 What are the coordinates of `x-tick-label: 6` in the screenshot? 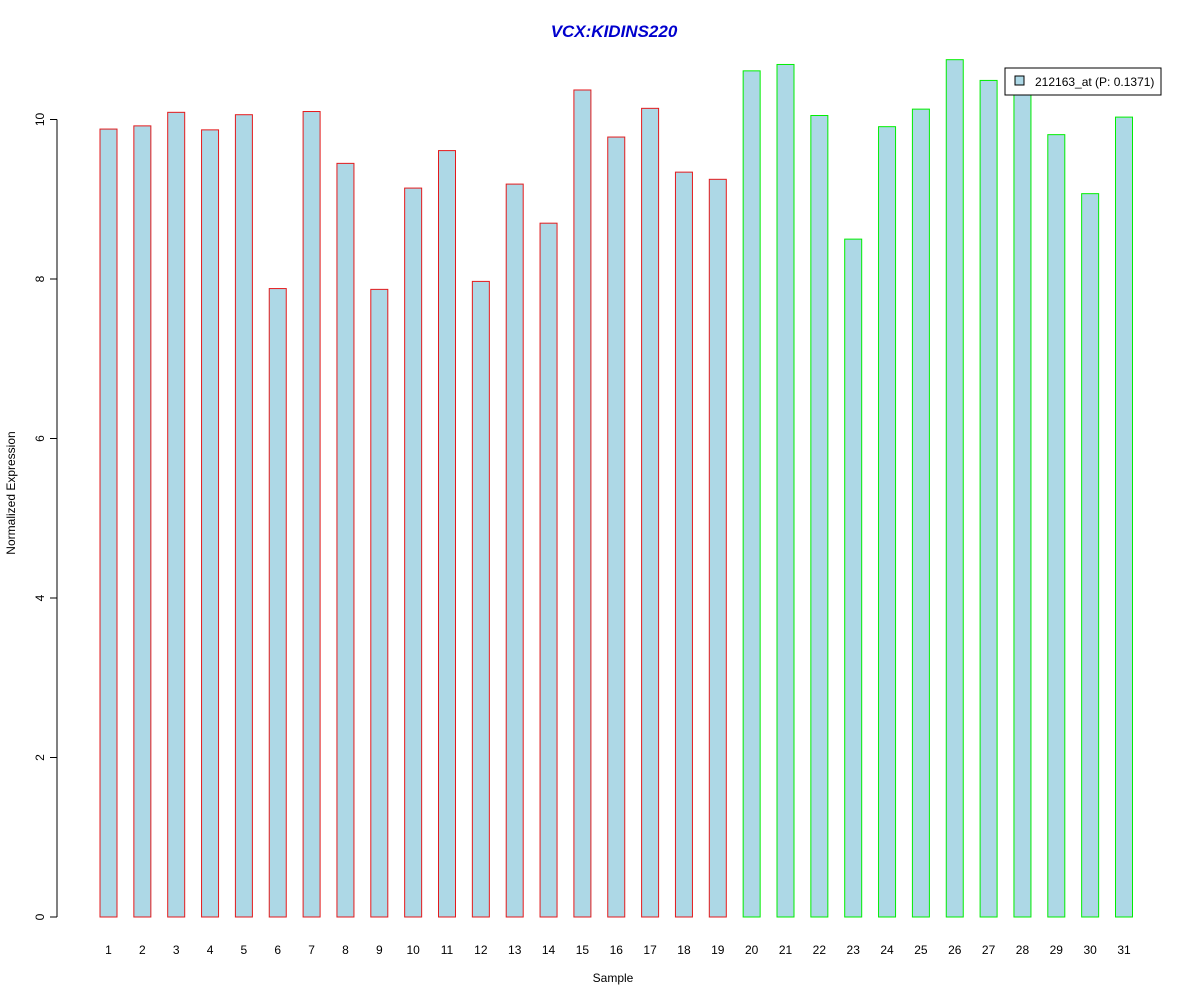 It's located at (277, 950).